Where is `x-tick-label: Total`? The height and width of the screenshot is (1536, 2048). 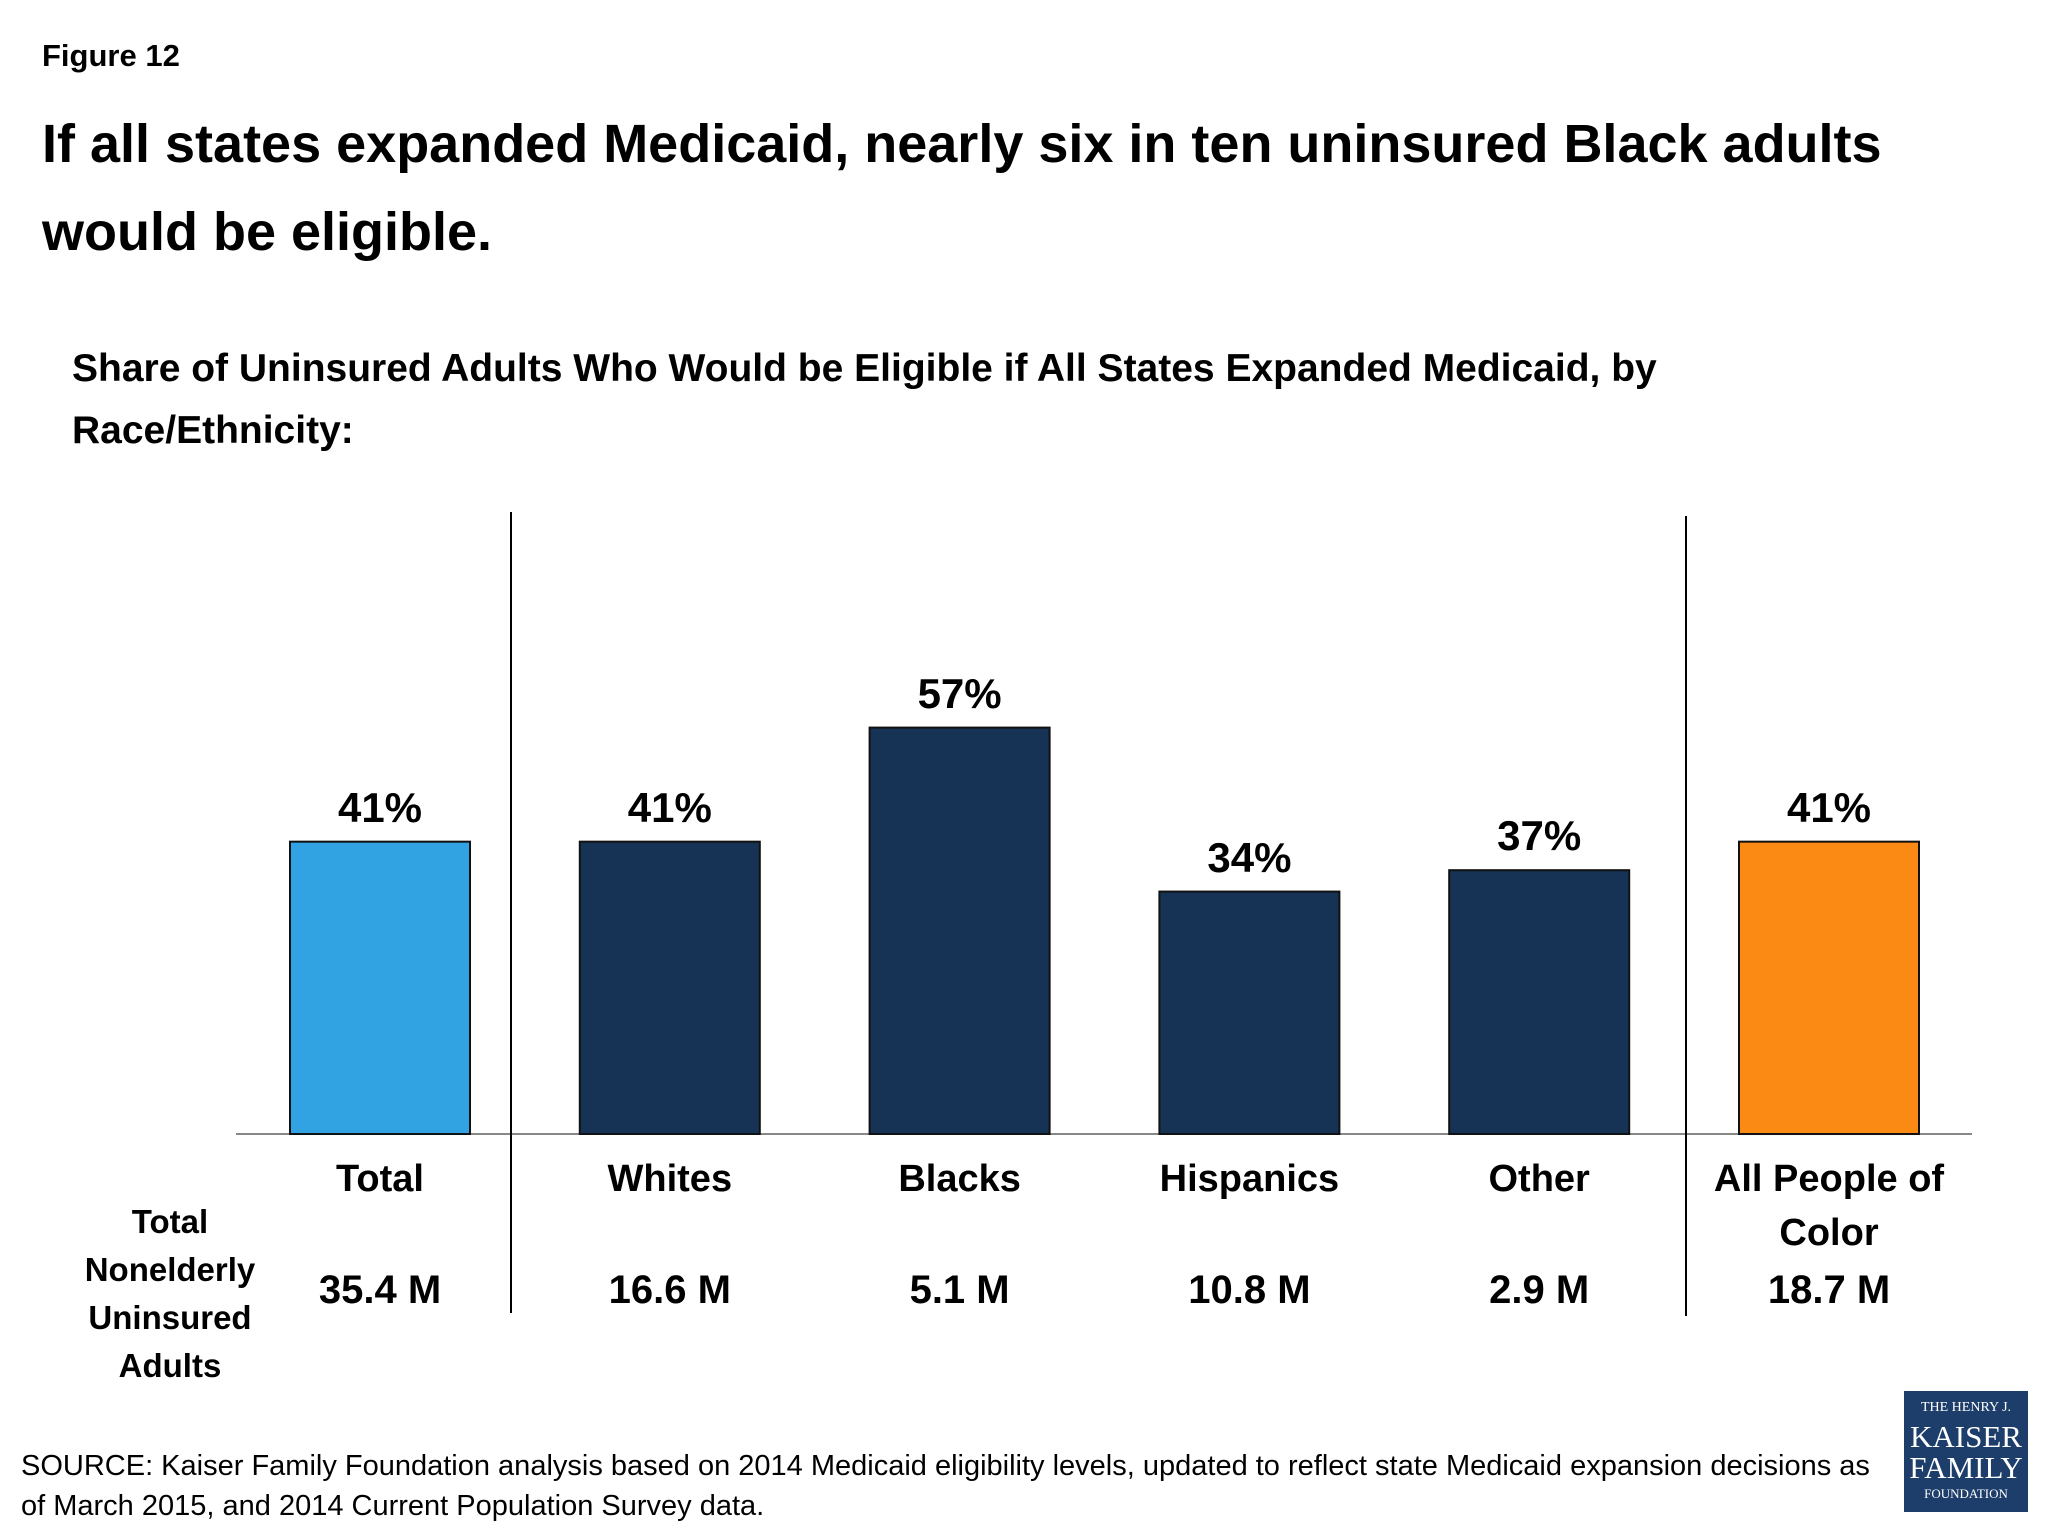
x-tick-label: Total is located at coordinates (380, 1179).